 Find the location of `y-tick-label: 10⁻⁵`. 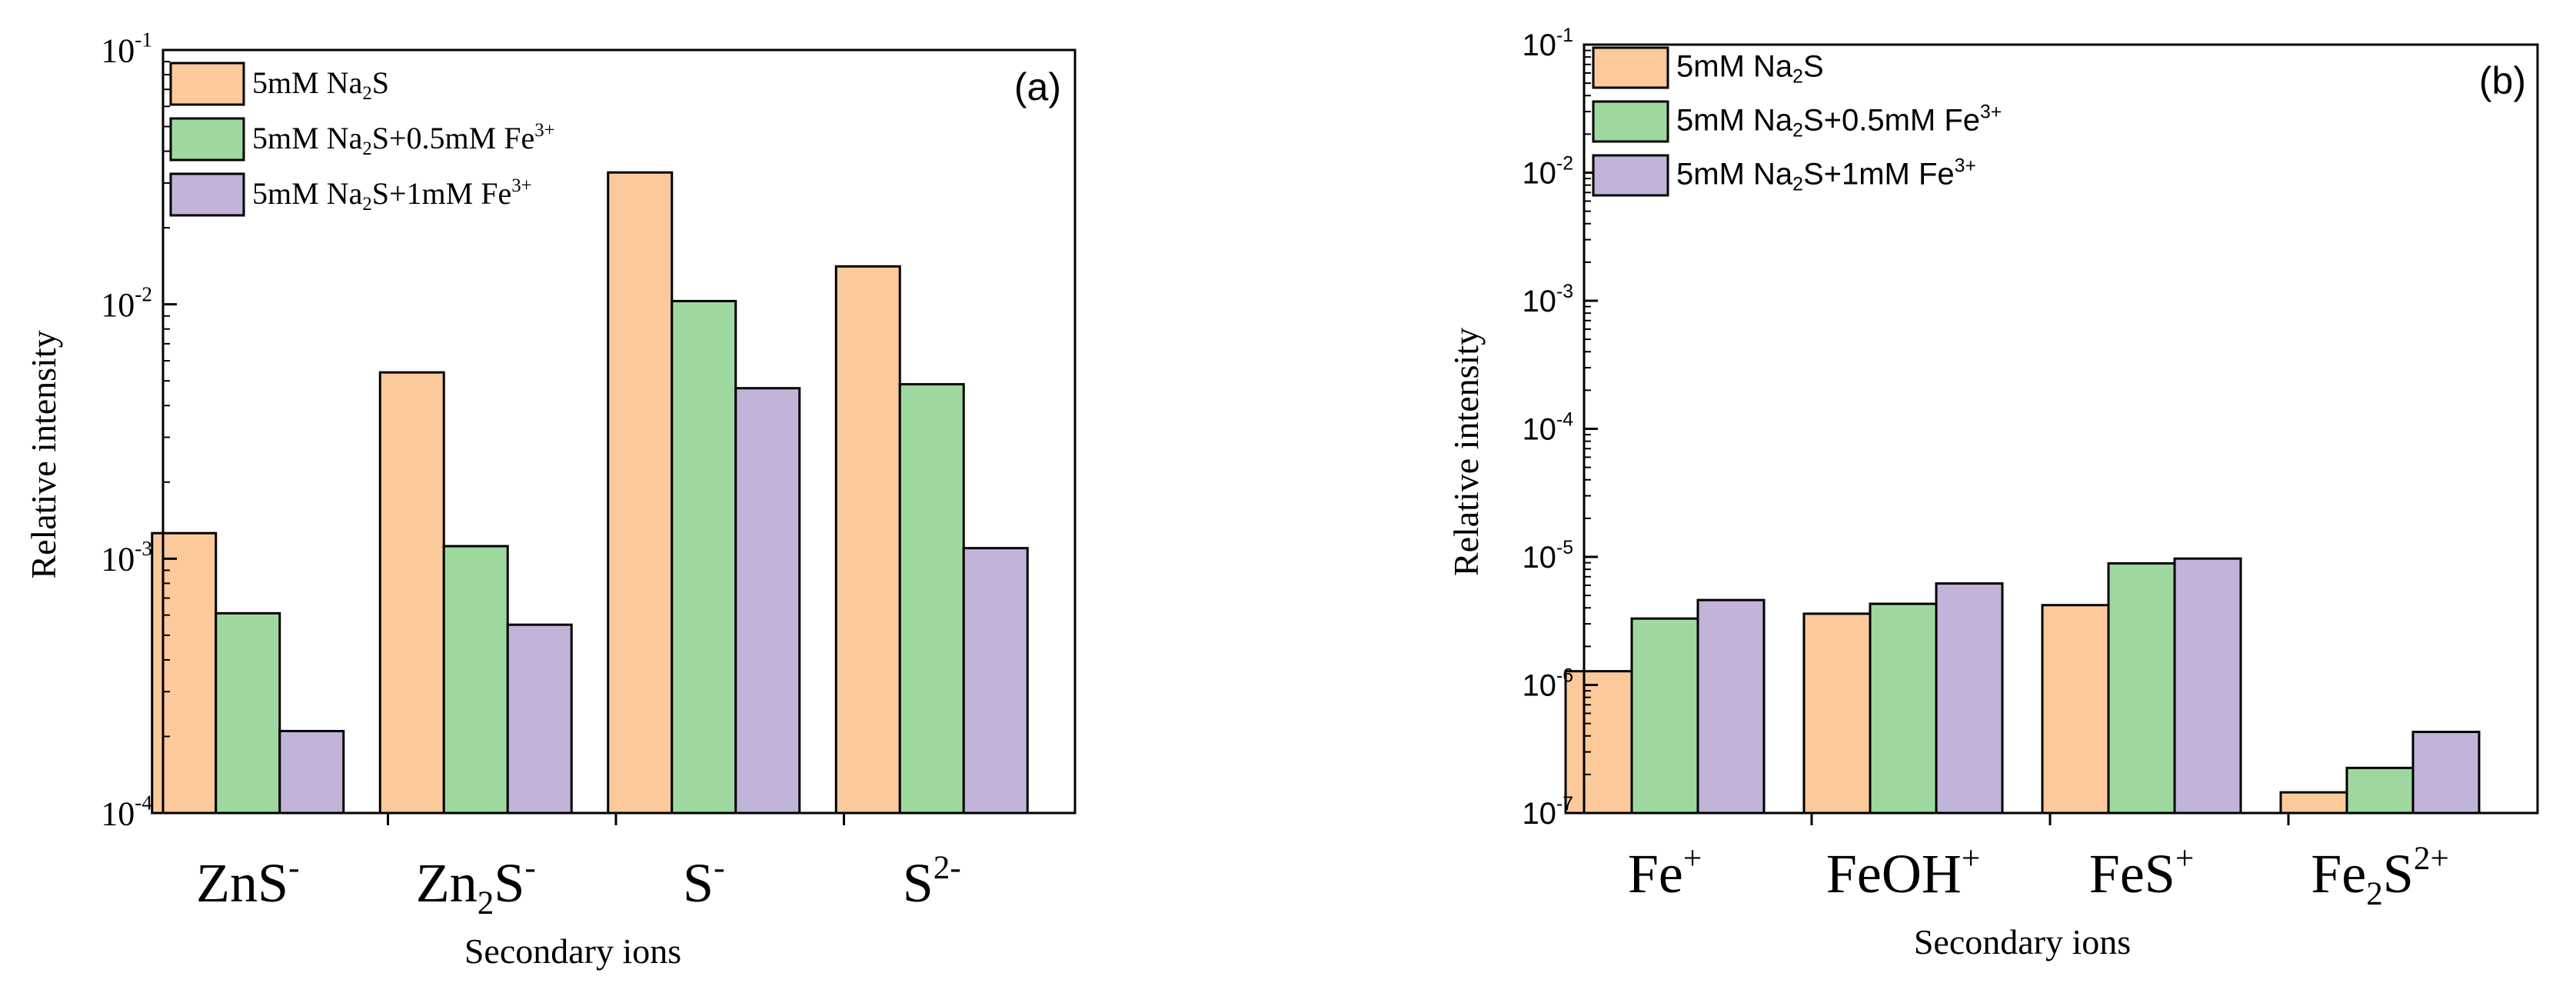

y-tick-label: 10⁻⁵ is located at coordinates (1548, 556).